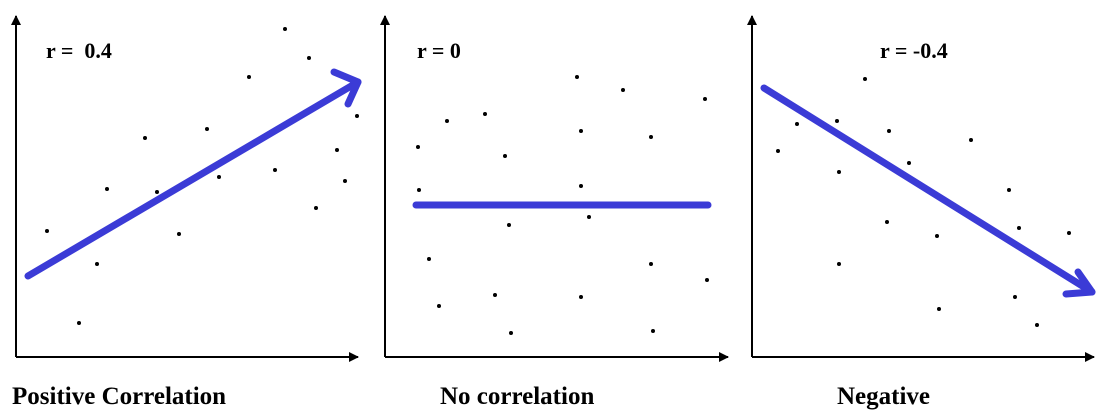 The height and width of the screenshot is (416, 1108). What do you see at coordinates (439, 50) in the screenshot?
I see `r-label: r = 0` at bounding box center [439, 50].